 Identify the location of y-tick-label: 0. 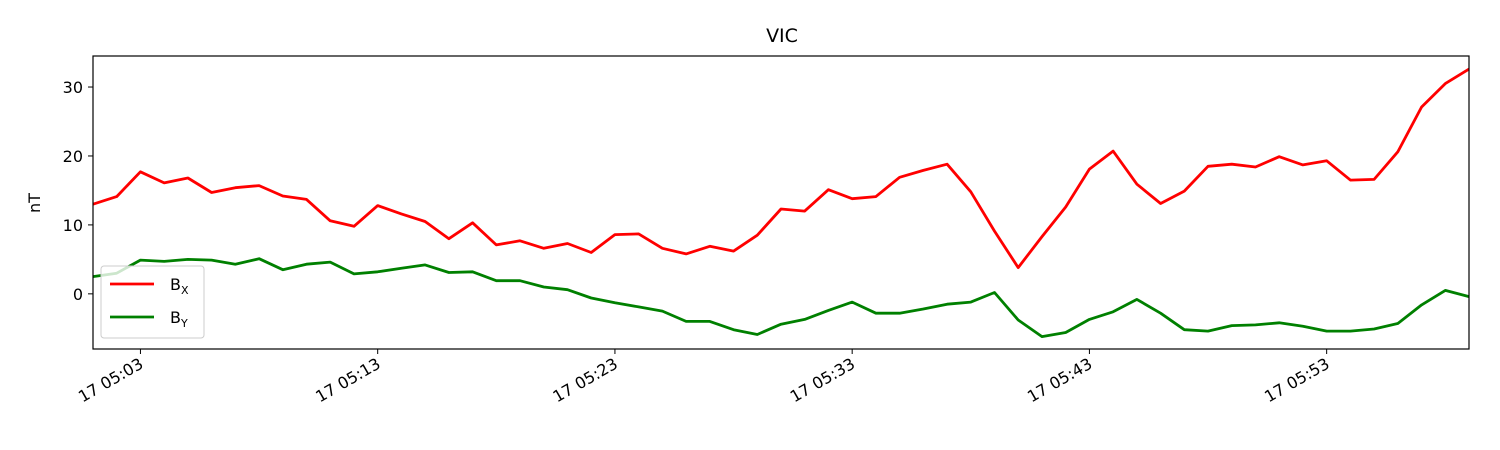
(78, 294).